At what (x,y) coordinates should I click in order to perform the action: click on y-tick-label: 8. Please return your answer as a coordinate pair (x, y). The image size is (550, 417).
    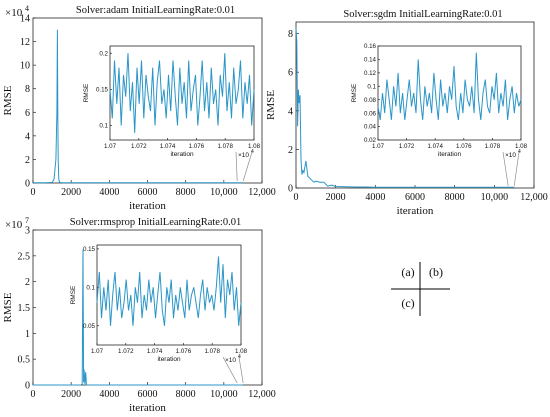
    Looking at the image, I should click on (290, 34).